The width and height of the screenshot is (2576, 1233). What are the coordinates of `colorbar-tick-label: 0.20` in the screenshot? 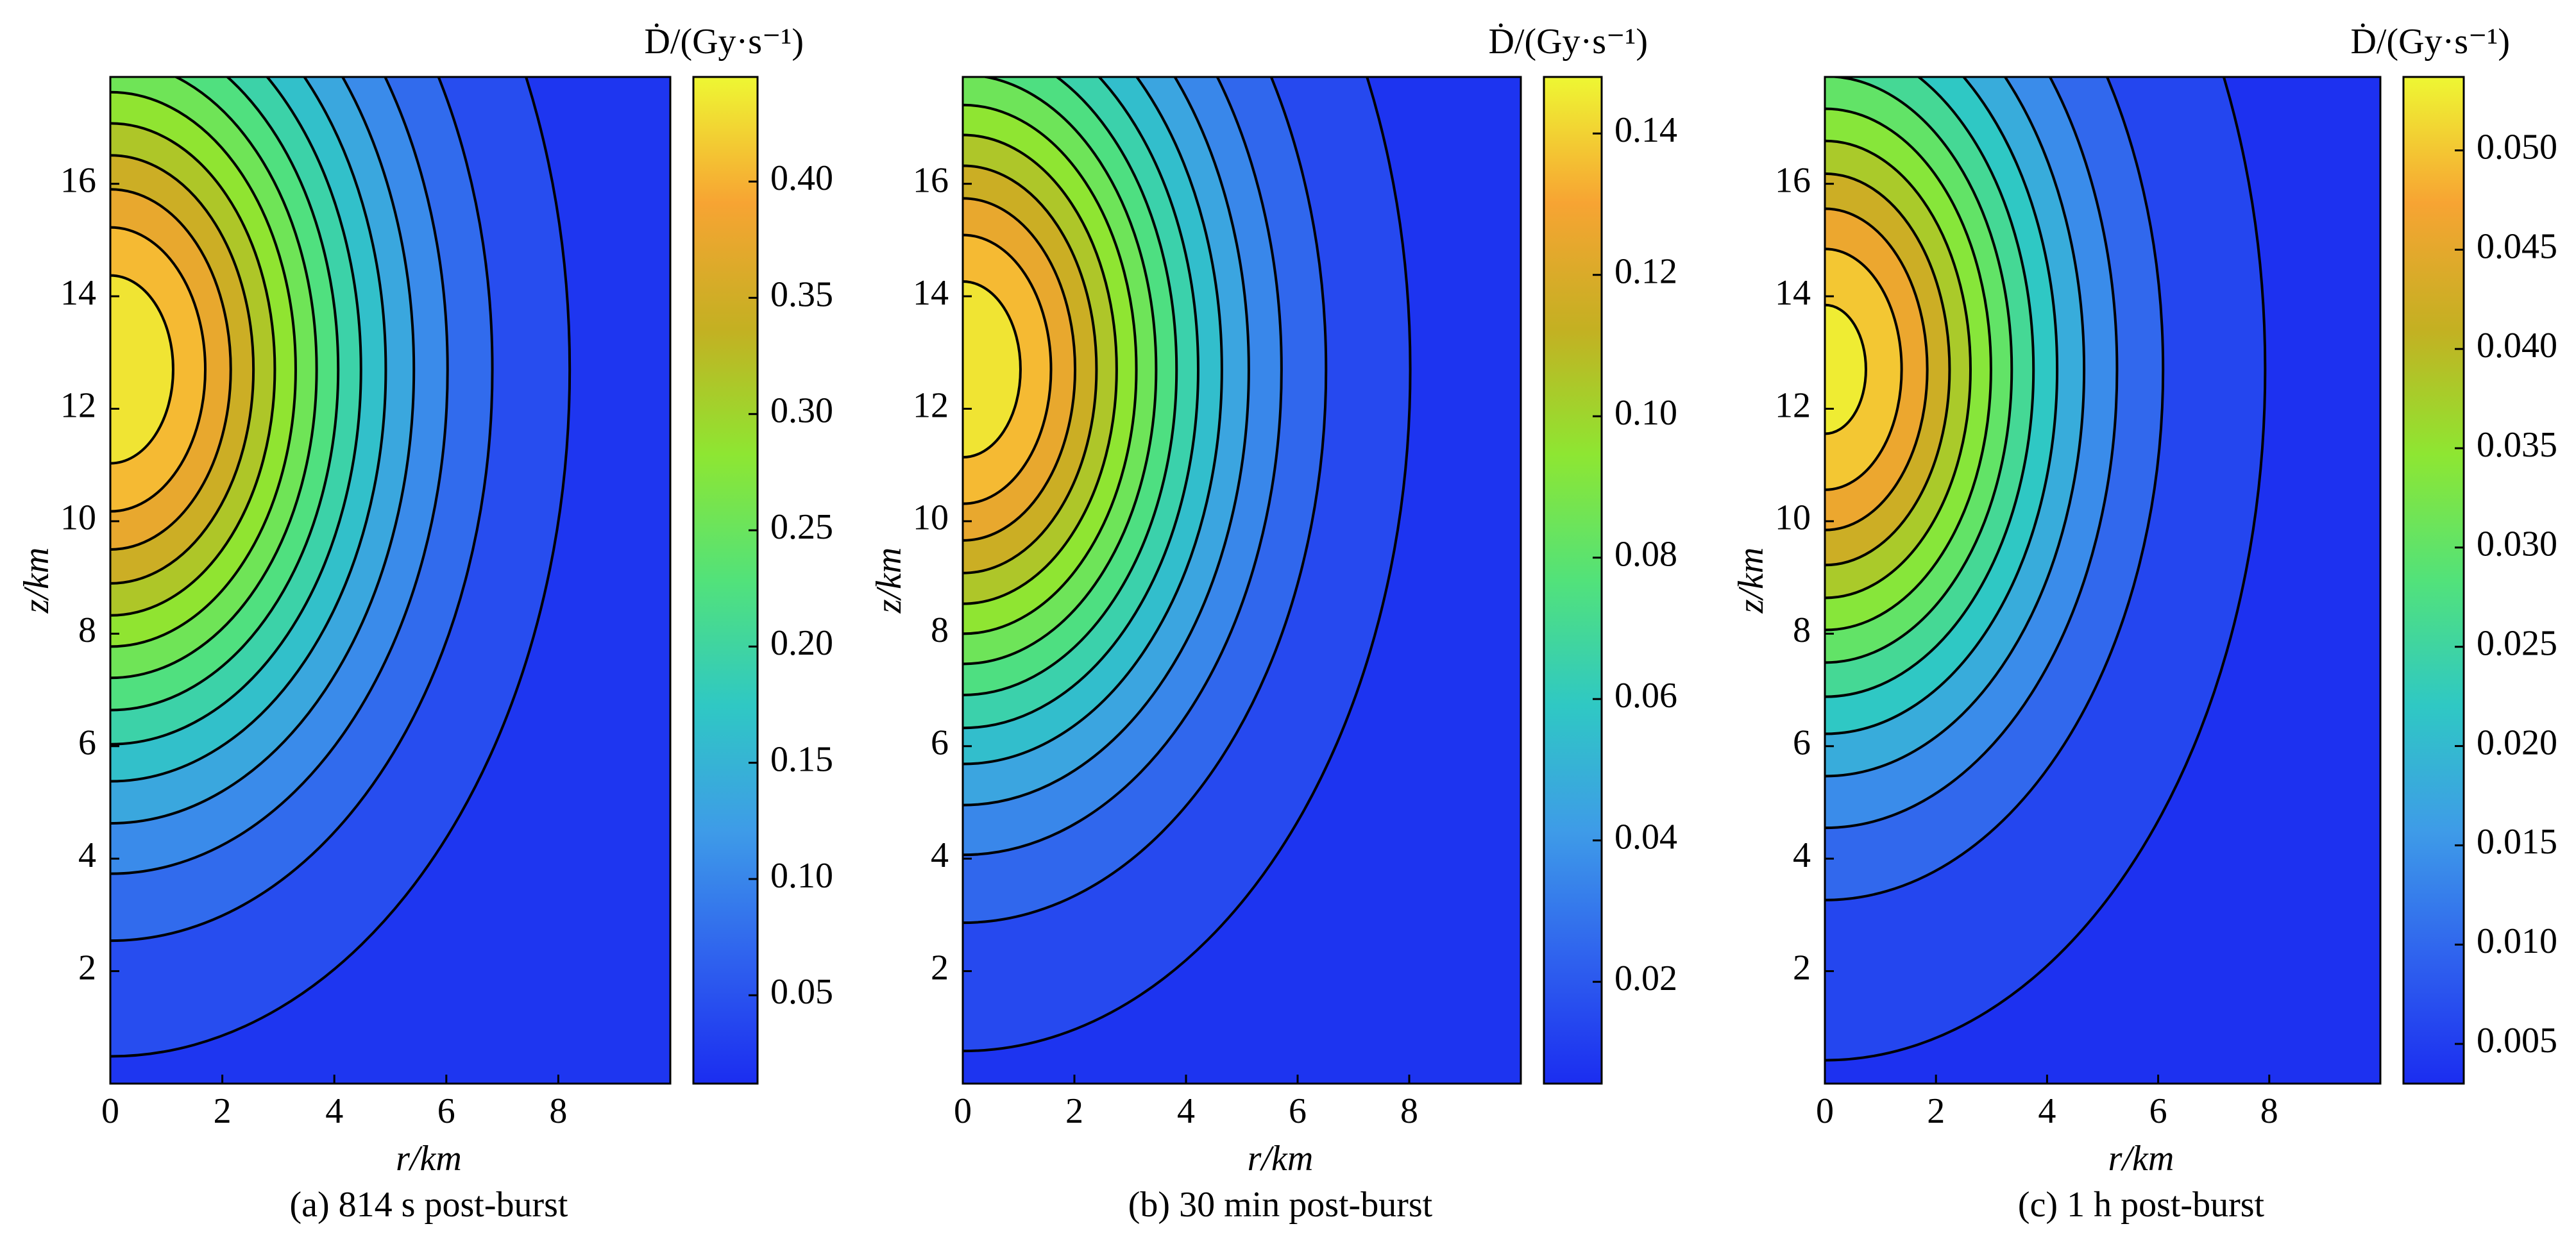 It's located at (801, 643).